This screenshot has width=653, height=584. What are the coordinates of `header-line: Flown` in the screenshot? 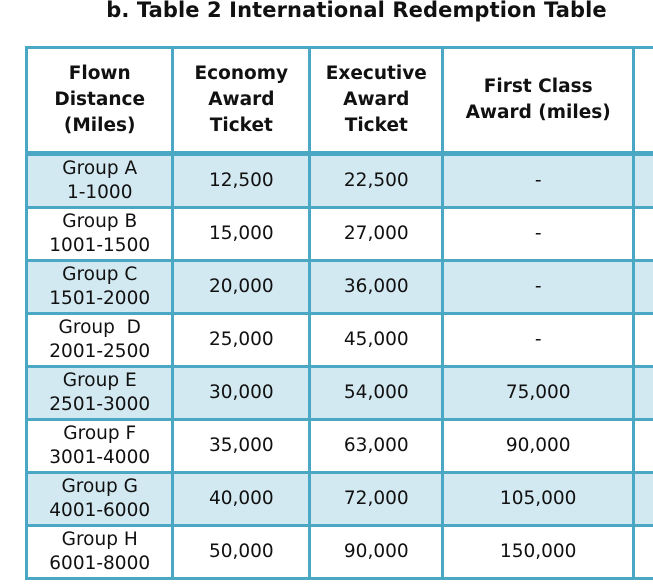 It's located at (99, 73).